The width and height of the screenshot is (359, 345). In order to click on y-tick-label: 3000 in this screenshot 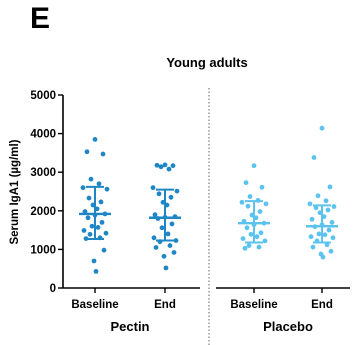, I will do `click(43, 173)`.